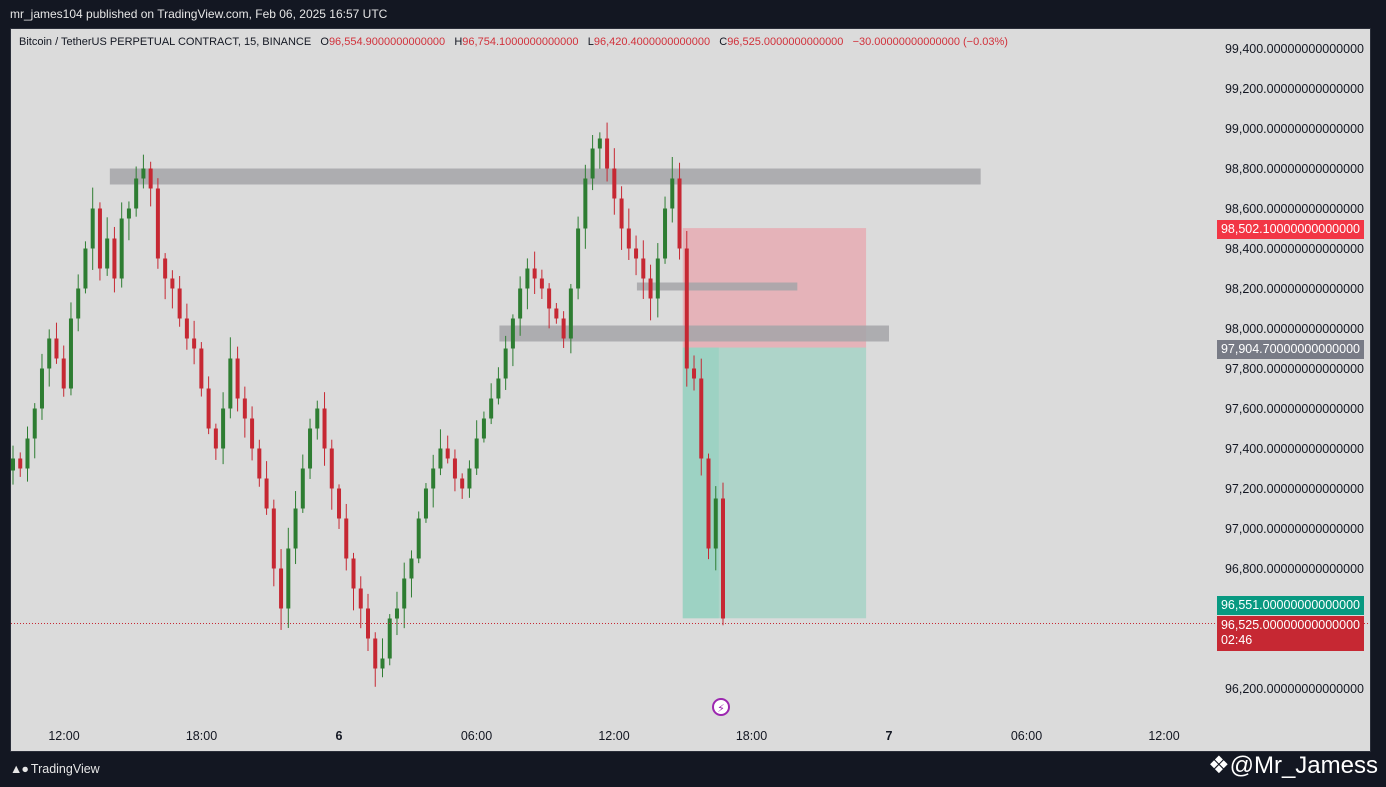 The image size is (1386, 787). Describe the element at coordinates (693, 769) in the screenshot. I see `footer: ▲● TradingView ❖@Mr_Jamess` at that location.